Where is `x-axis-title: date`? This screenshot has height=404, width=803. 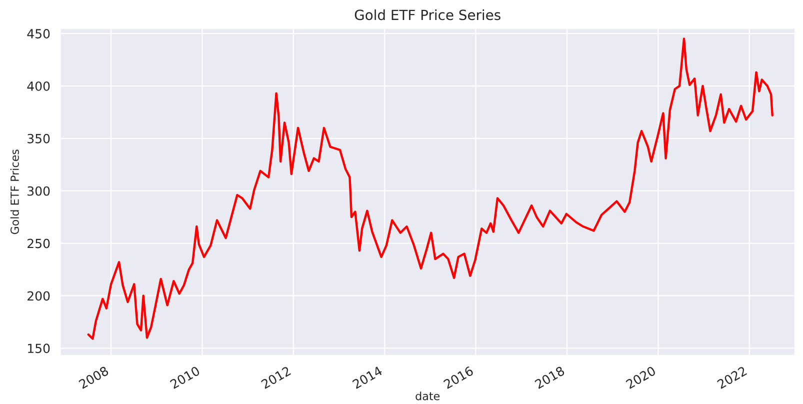
x-axis-title: date is located at coordinates (428, 396).